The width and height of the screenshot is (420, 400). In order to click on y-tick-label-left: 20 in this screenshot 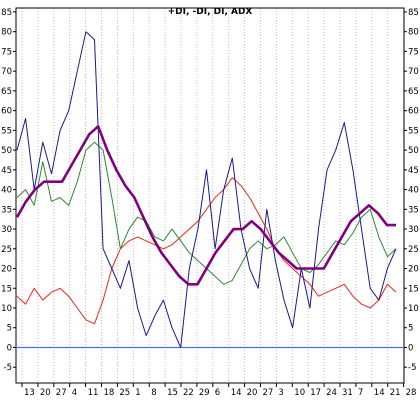, I will do `click(6, 270)`.